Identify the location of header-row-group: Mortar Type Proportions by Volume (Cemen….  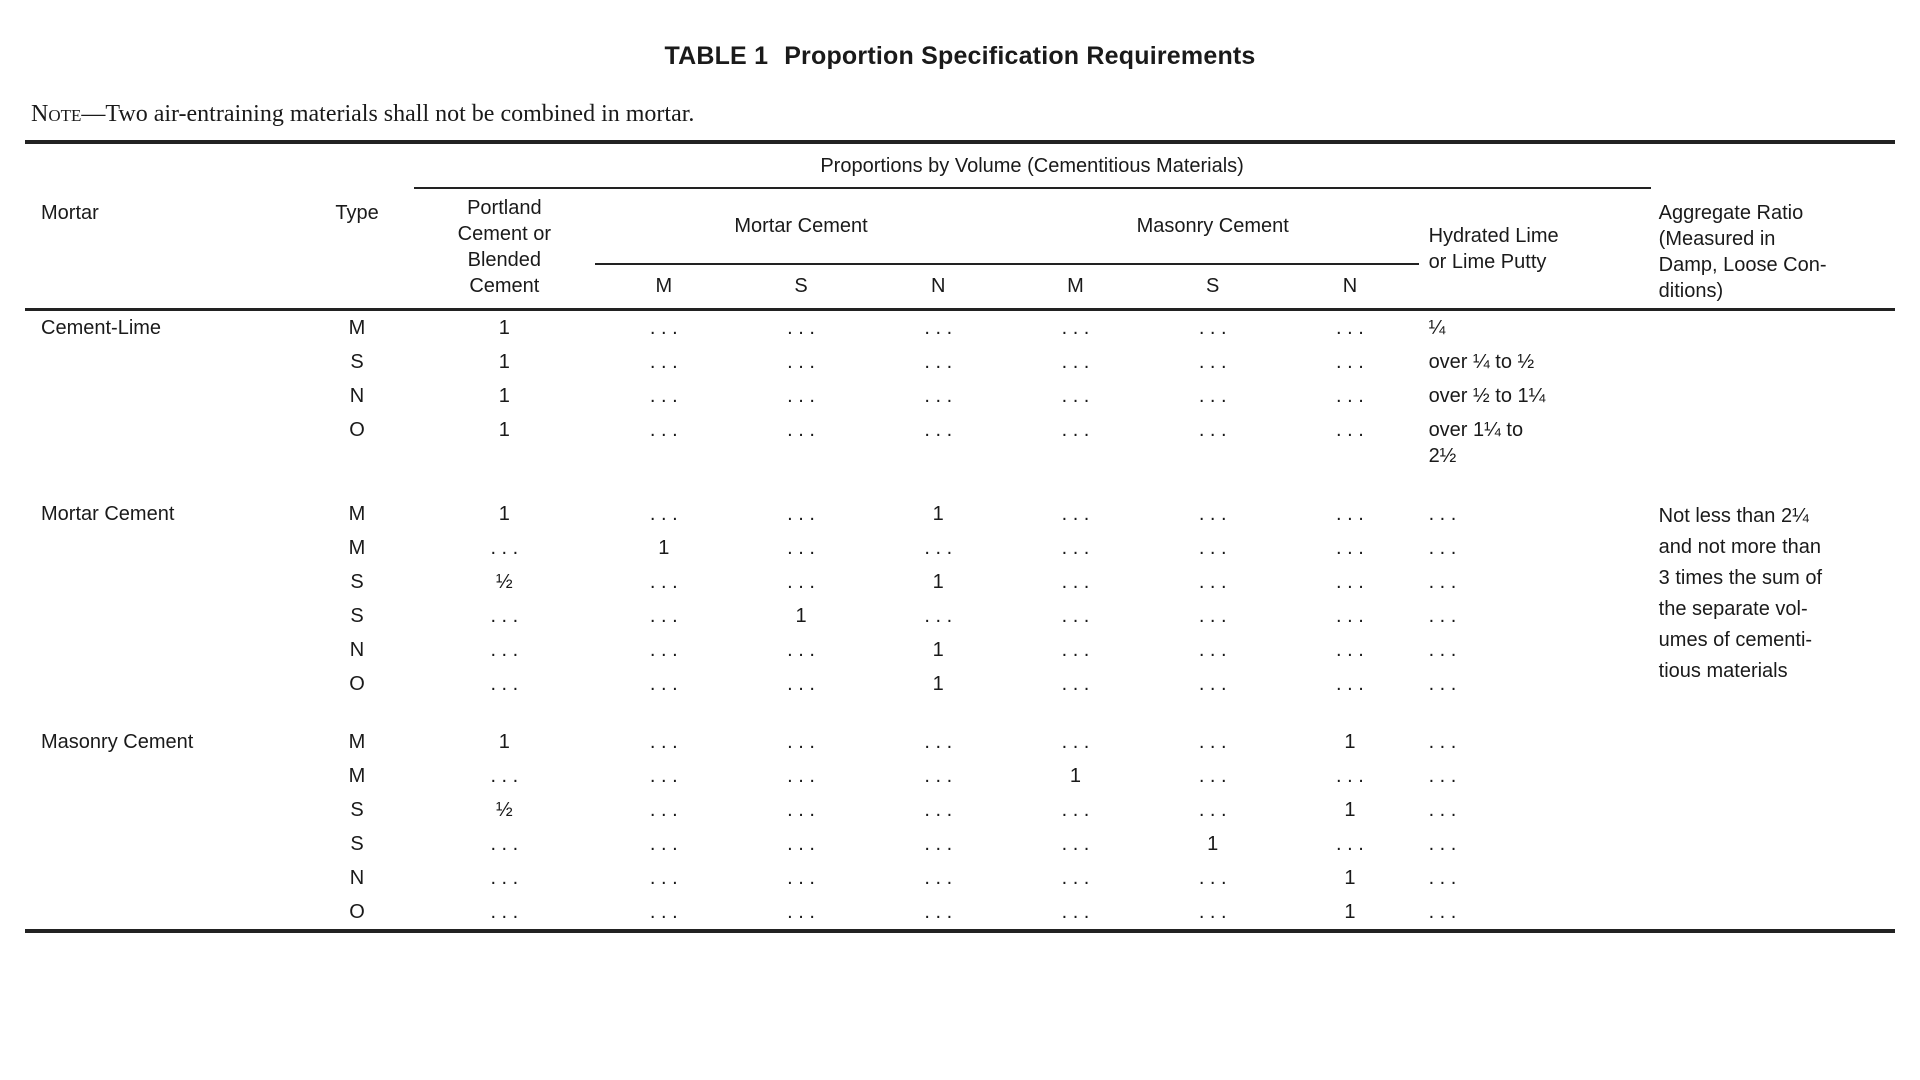
(960, 222).